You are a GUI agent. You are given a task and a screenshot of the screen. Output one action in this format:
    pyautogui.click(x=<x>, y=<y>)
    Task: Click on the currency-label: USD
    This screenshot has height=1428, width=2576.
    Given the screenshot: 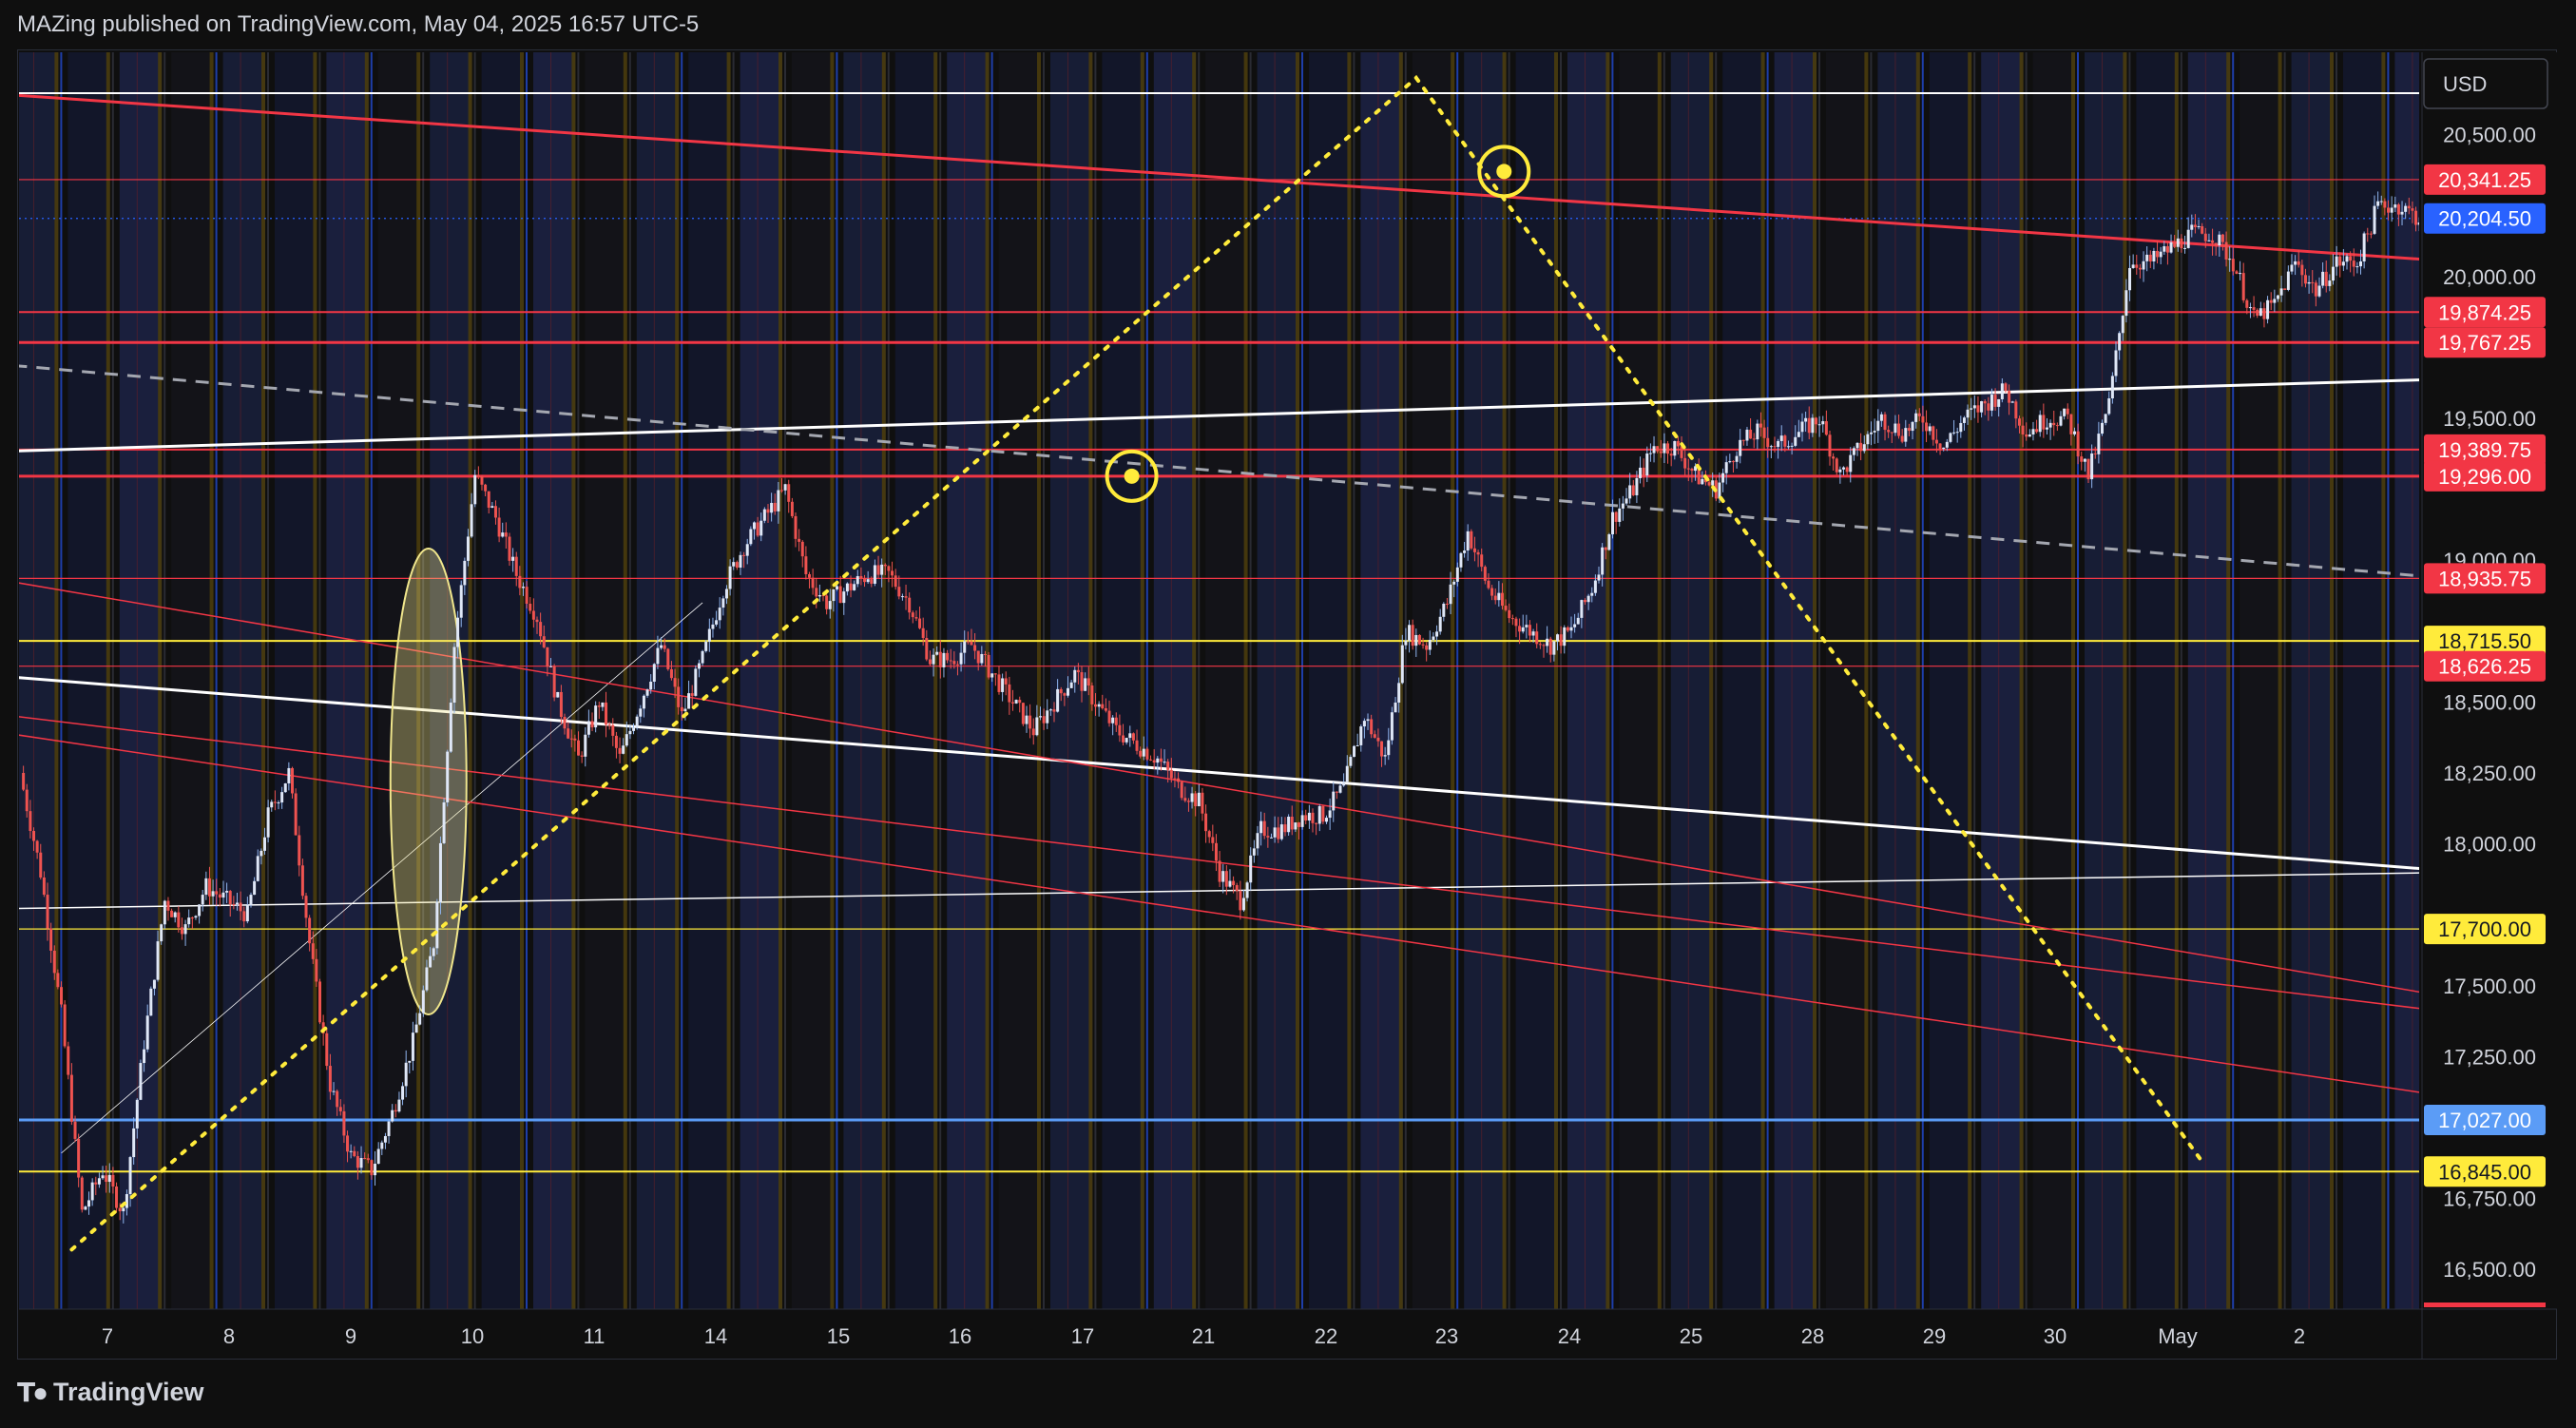 What is the action you would take?
    pyautogui.click(x=2465, y=84)
    